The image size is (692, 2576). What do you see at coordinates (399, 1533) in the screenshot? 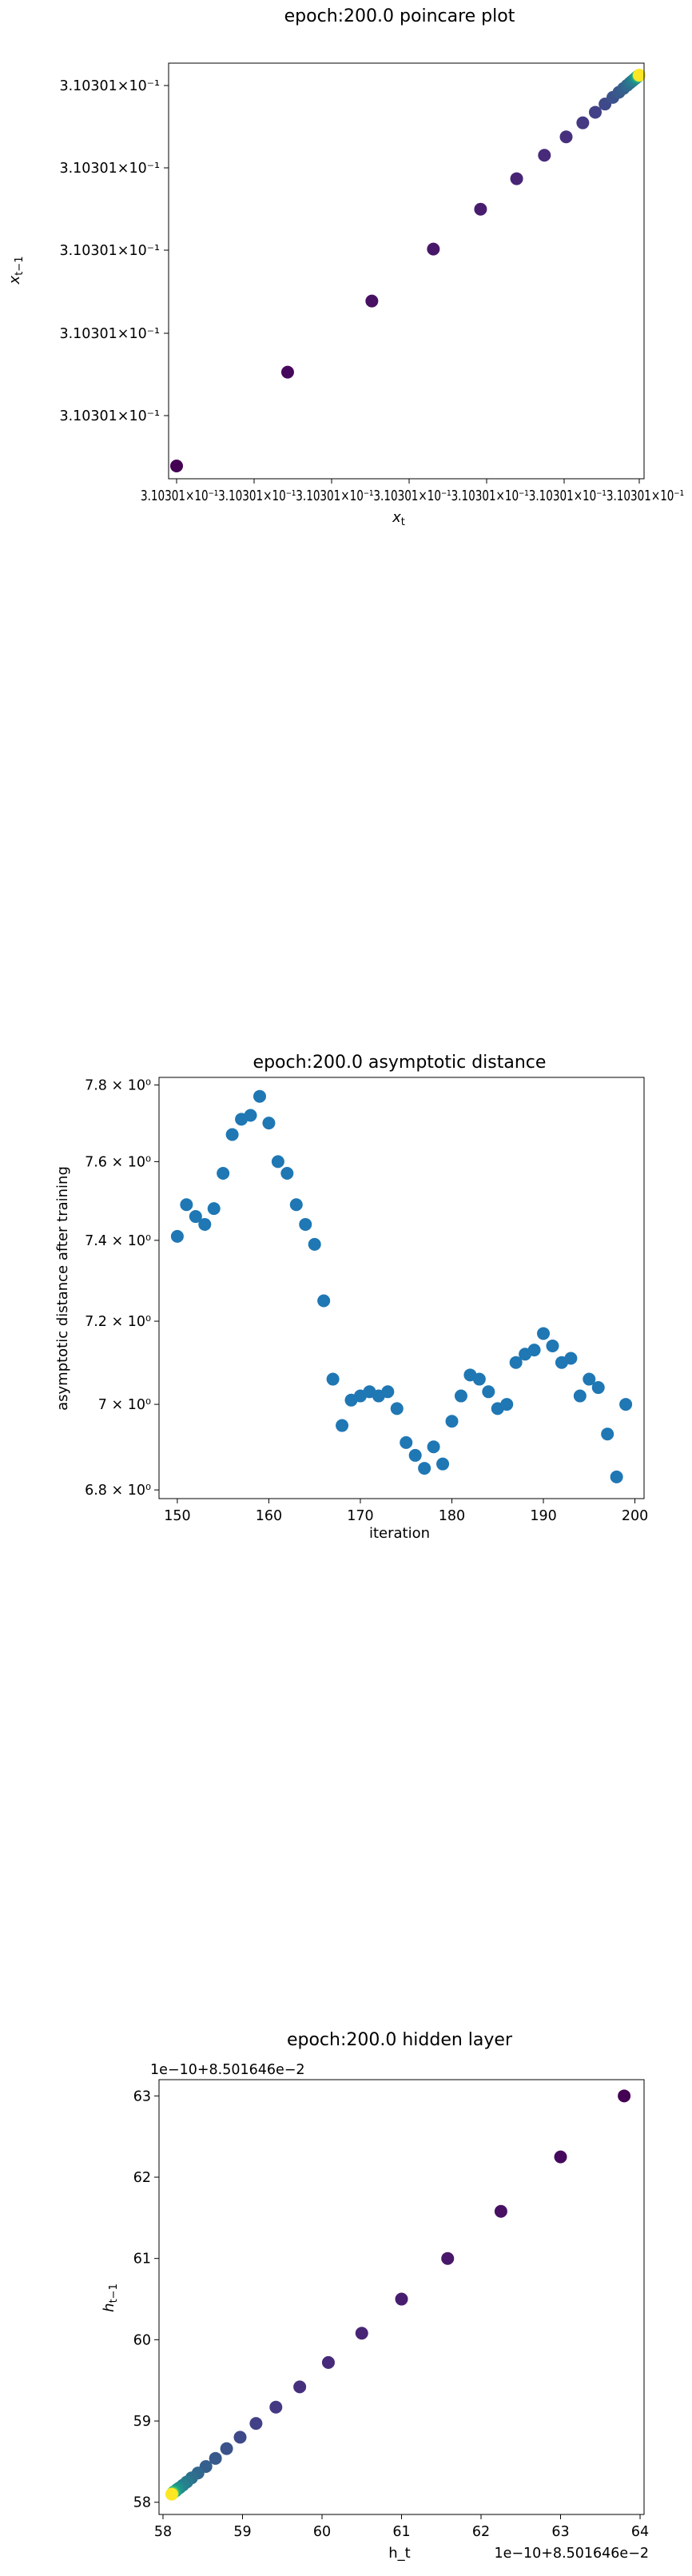
I see `x-axis-label: iteration` at bounding box center [399, 1533].